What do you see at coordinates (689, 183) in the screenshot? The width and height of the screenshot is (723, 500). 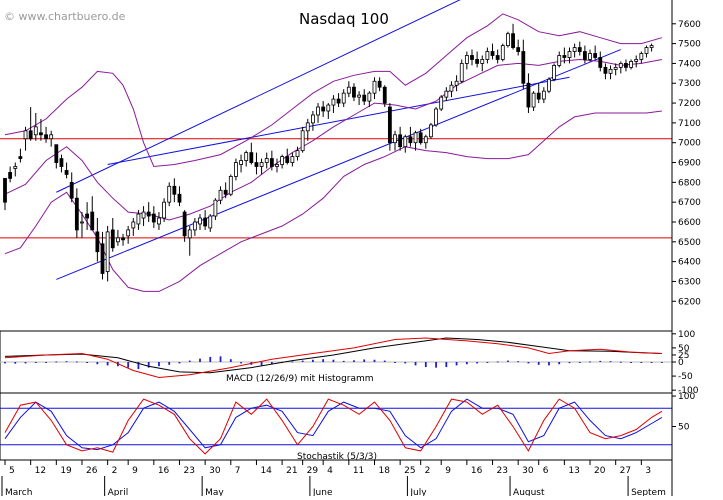 I see `price-tick-label: 6800` at bounding box center [689, 183].